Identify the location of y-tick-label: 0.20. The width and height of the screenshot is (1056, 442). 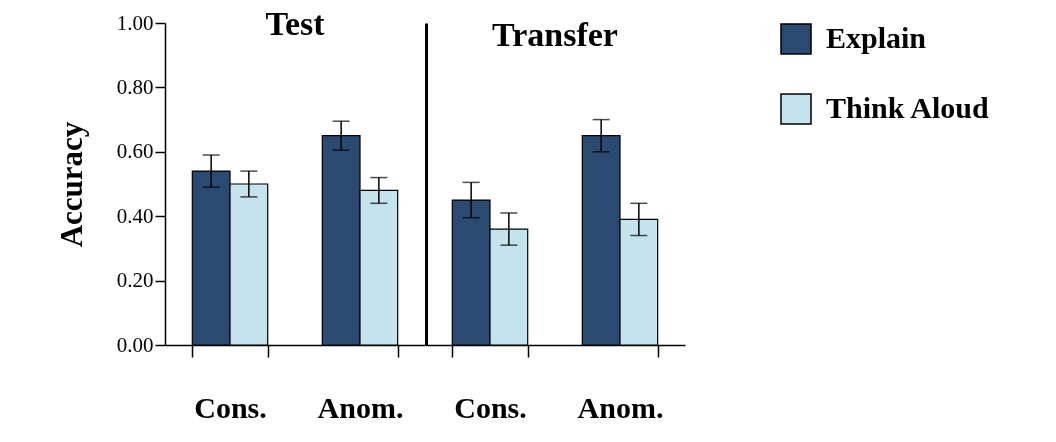
(135, 280).